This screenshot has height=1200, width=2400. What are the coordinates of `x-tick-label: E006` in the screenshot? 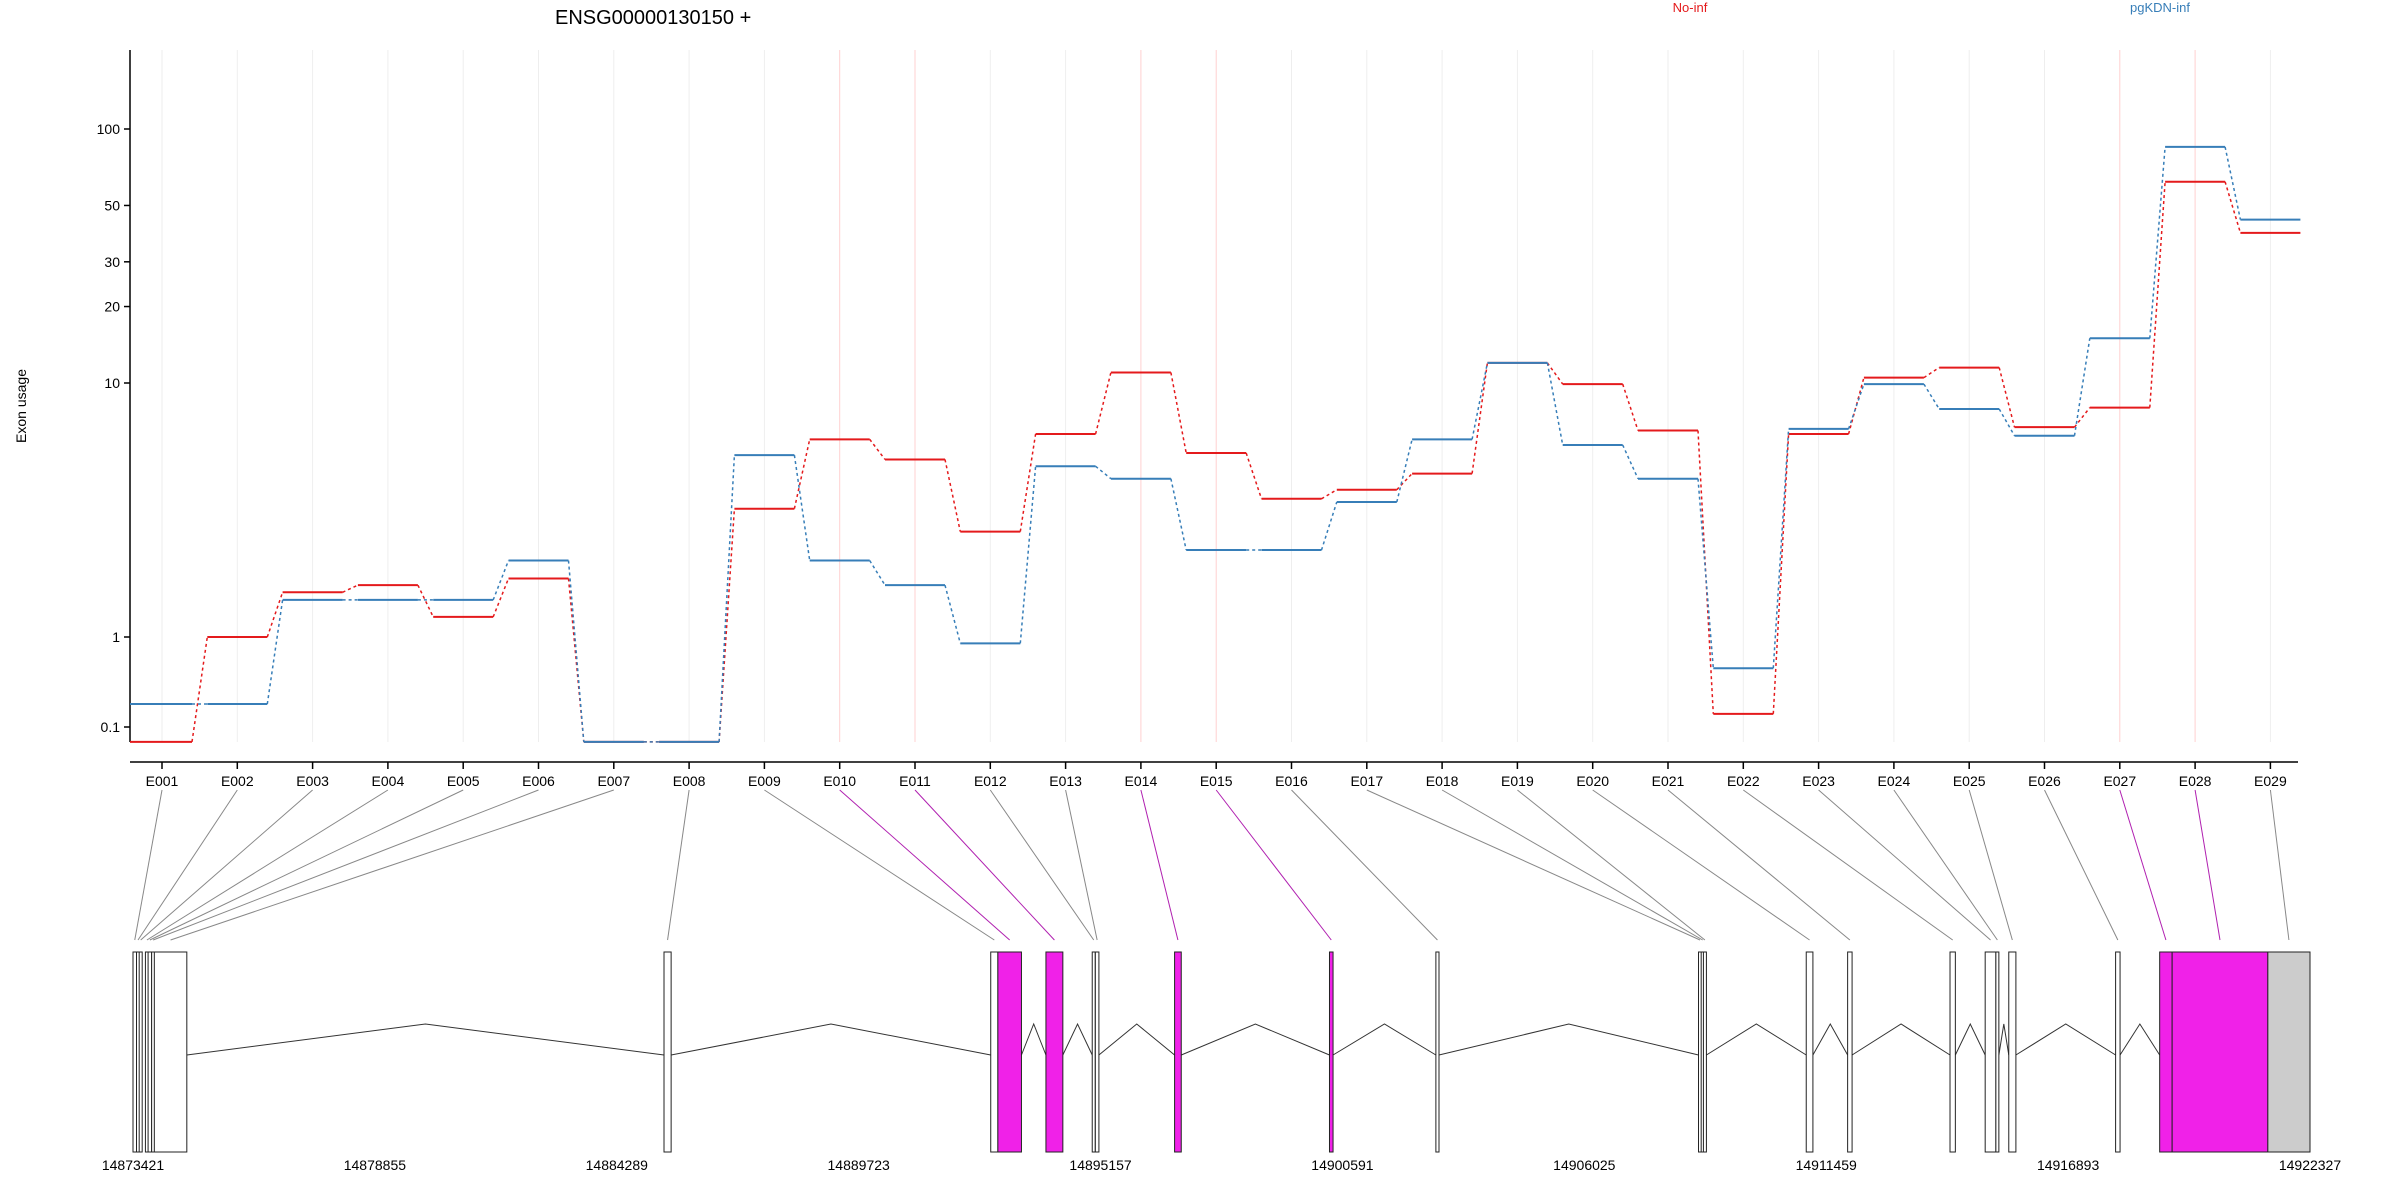 It's located at (538, 781).